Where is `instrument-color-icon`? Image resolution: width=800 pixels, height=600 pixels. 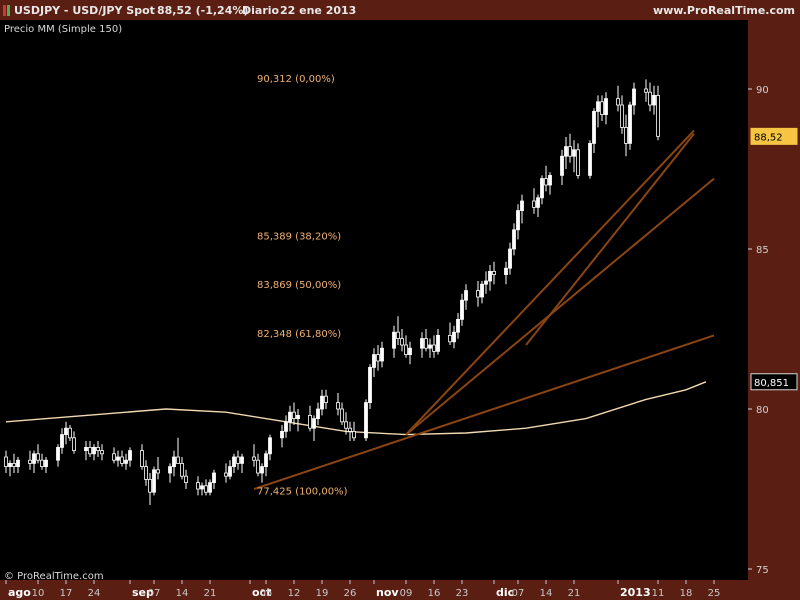 instrument-color-icon is located at coordinates (4, 10).